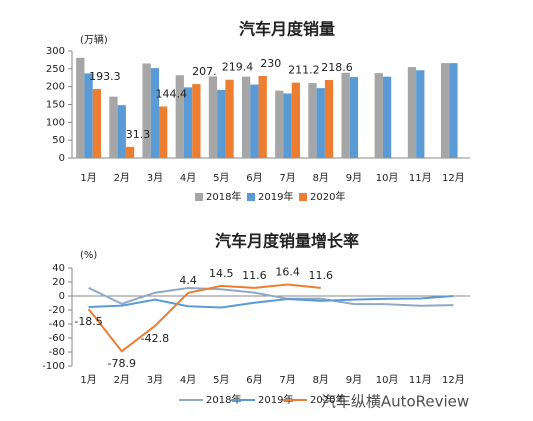 The width and height of the screenshot is (533, 421). Describe the element at coordinates (55, 105) in the screenshot. I see `y-tick-label: 150` at that location.